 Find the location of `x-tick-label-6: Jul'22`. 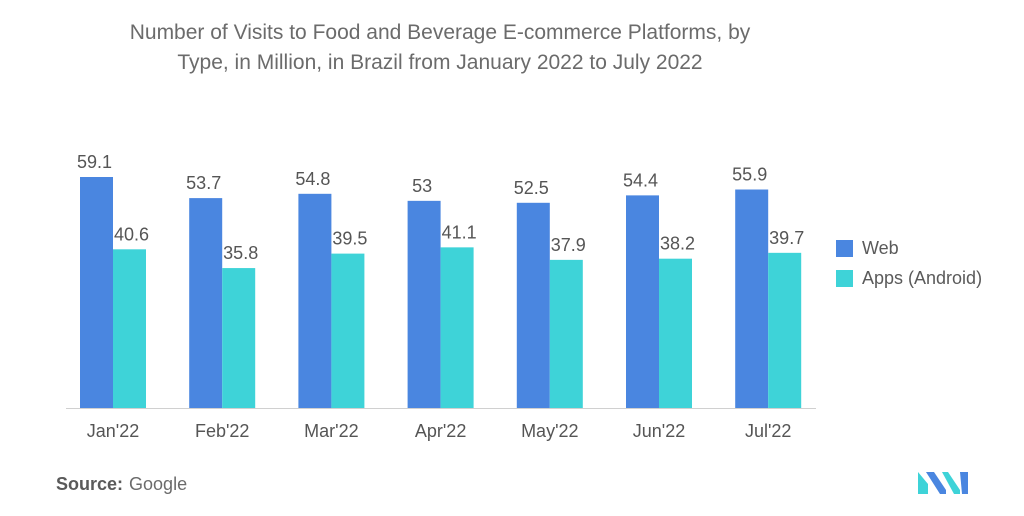

x-tick-label-6: Jul'22 is located at coordinates (768, 431).